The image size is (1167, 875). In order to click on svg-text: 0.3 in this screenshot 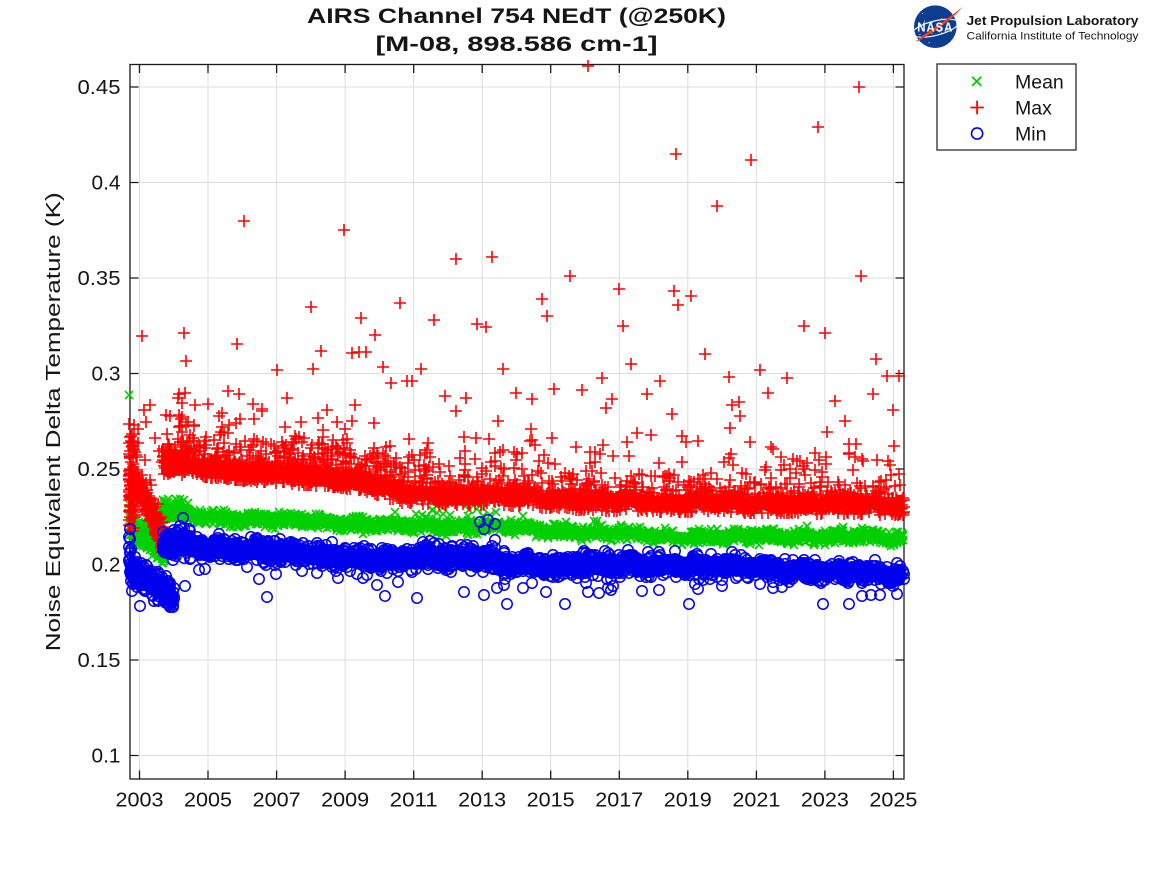, I will do `click(106, 375)`.